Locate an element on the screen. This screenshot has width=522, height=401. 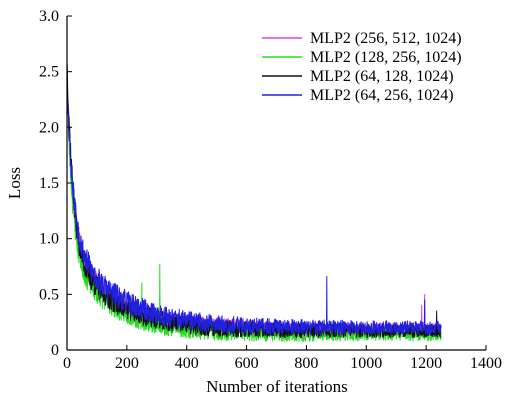
y-tick-label: 2.0 is located at coordinates (49, 127).